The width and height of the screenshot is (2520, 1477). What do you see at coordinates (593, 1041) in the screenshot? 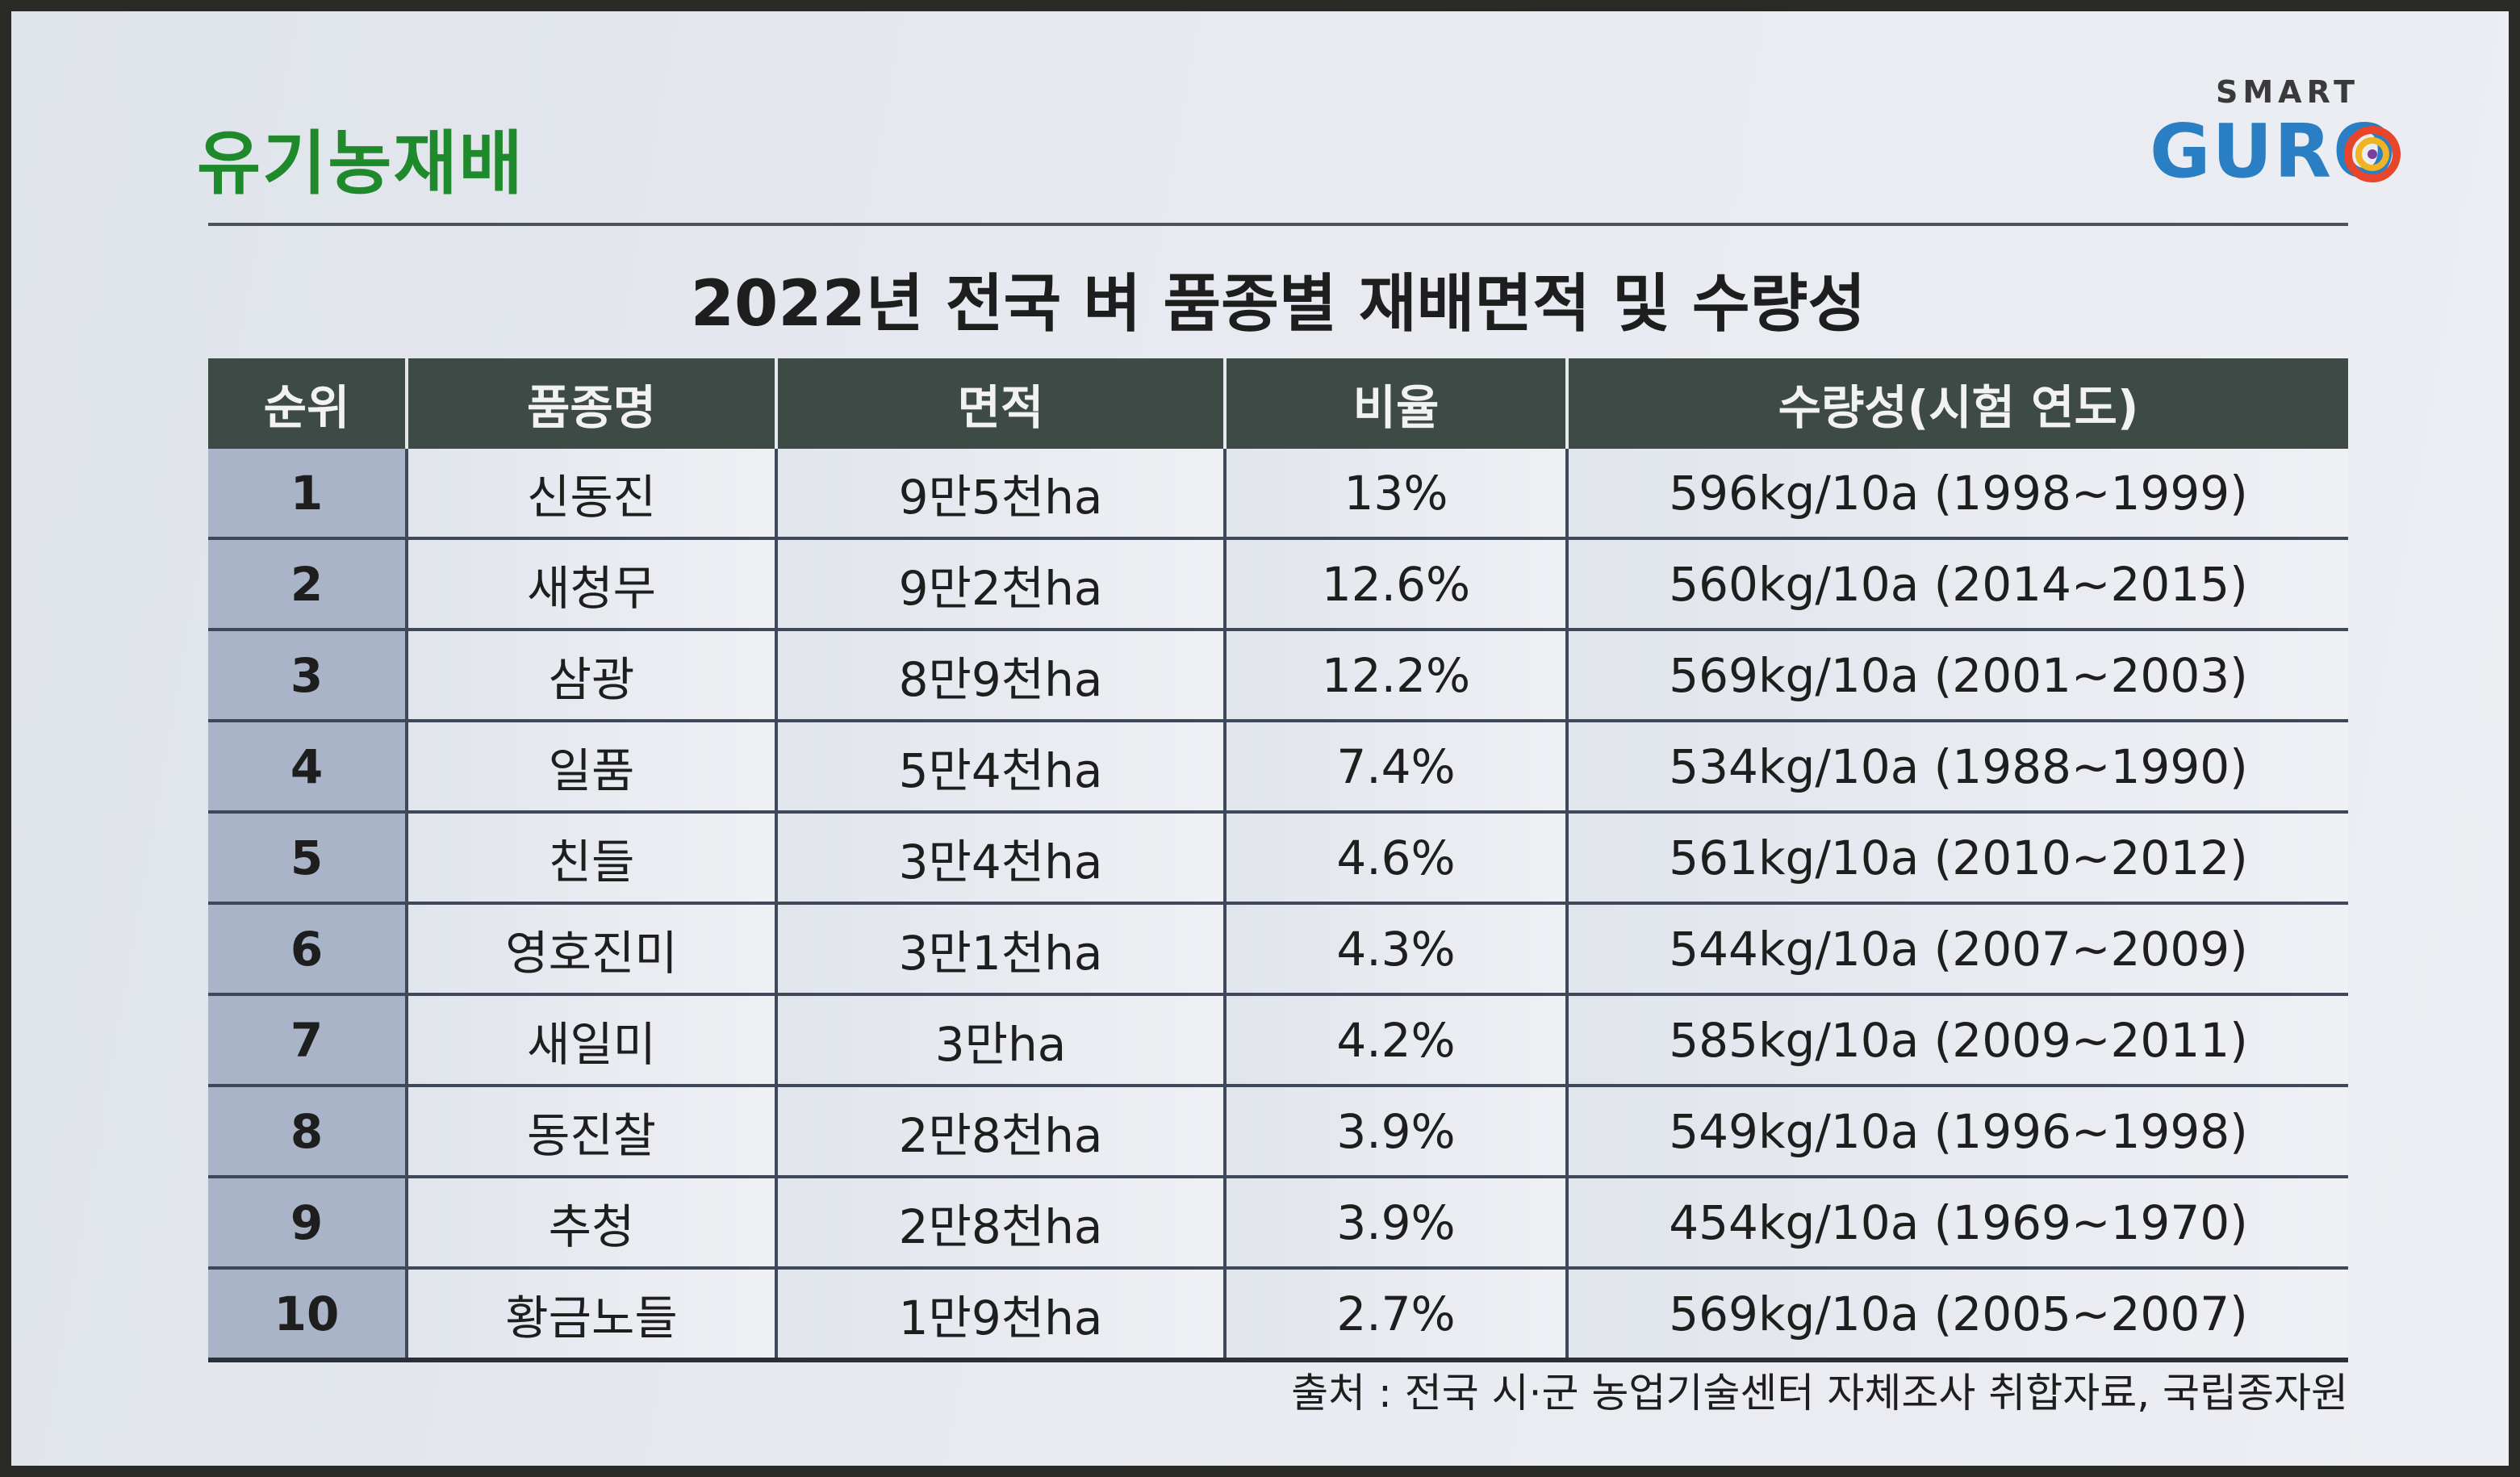
I see `variety-cell: 새일미` at bounding box center [593, 1041].